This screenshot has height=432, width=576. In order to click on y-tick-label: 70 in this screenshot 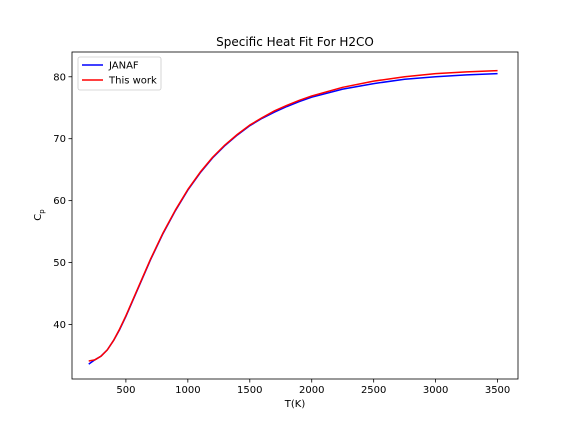, I will do `click(59, 139)`.